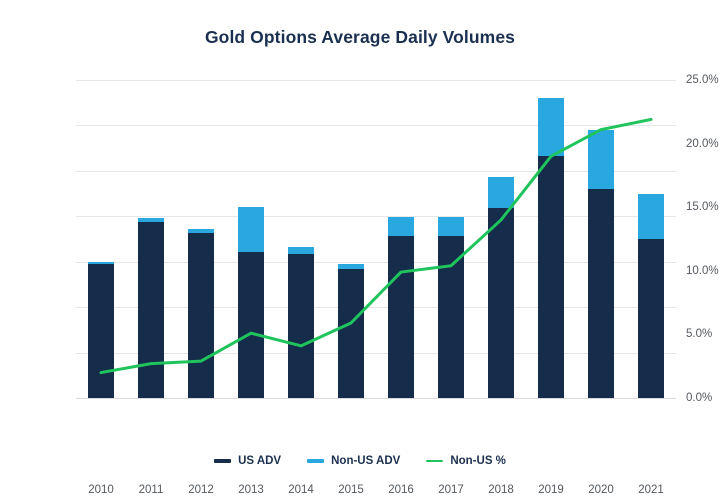 The width and height of the screenshot is (720, 500). Describe the element at coordinates (551, 490) in the screenshot. I see `x-axis-tick-label: 2019` at that location.